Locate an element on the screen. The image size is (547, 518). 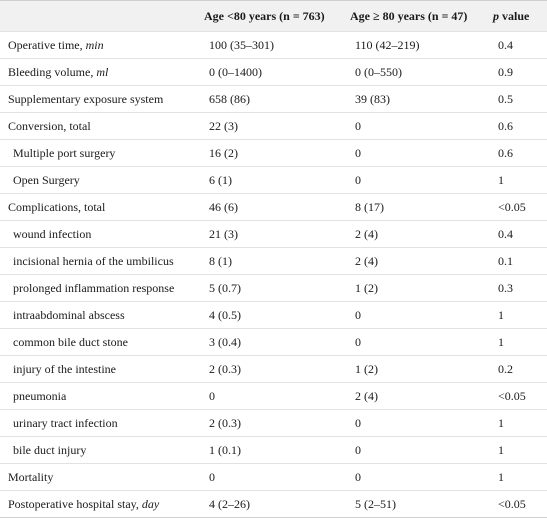
row-label-text: bile duct injury is located at coordinates (50, 449).